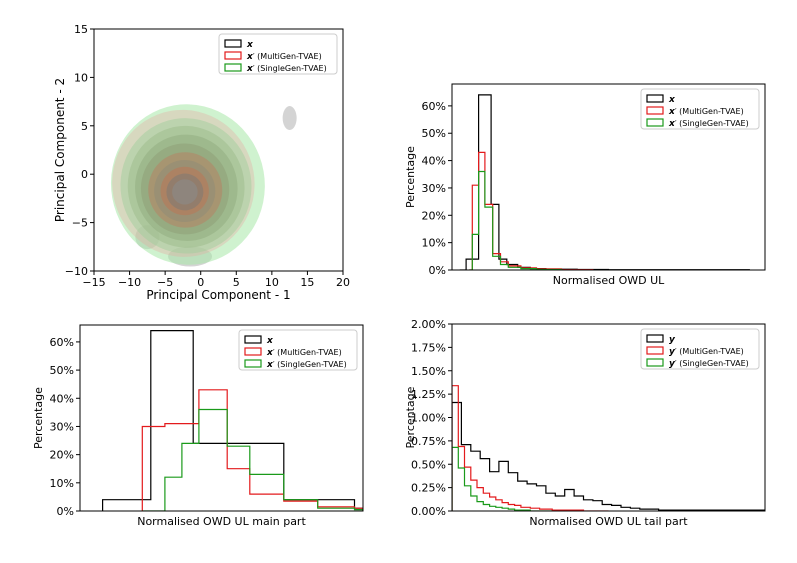 The width and height of the screenshot is (797, 563). I want to click on y-tick-label: 15, so click(81, 29).